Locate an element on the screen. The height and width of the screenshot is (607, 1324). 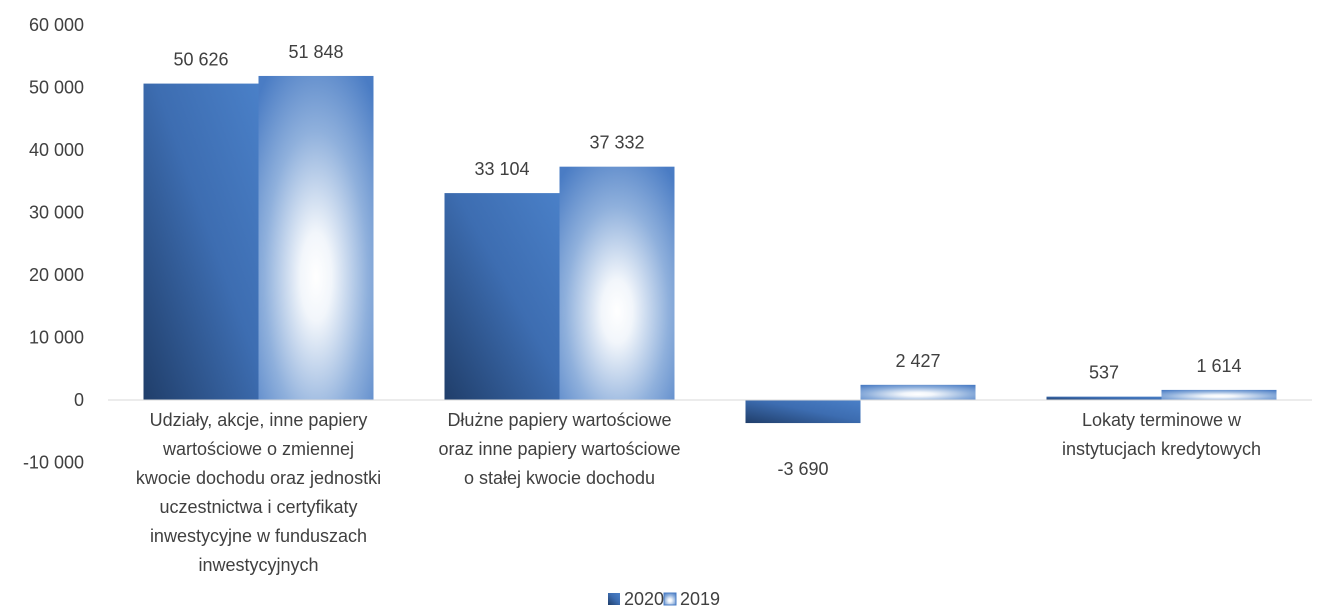
data-label: 537 is located at coordinates (1104, 373).